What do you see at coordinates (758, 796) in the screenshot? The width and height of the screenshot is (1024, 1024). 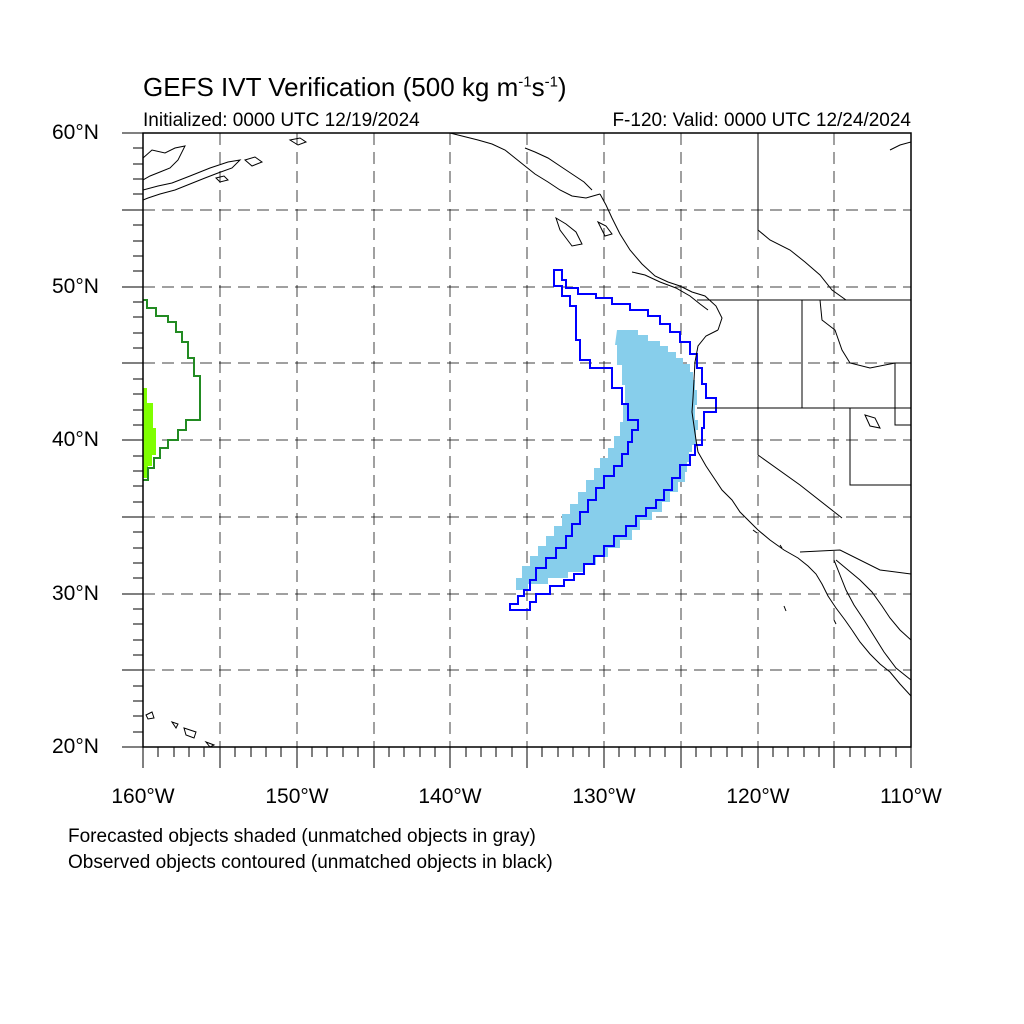 I see `lon-label-120w: 120°W` at bounding box center [758, 796].